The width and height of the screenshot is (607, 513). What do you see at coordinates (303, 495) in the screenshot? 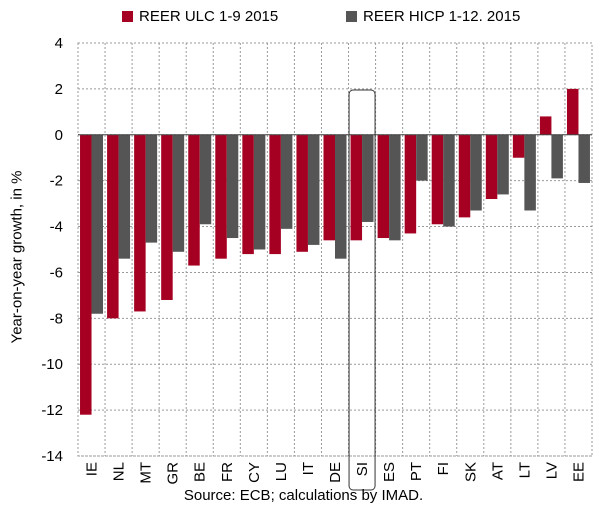
I see `source-note: Source: ECB; calculations by IMAD.` at bounding box center [303, 495].